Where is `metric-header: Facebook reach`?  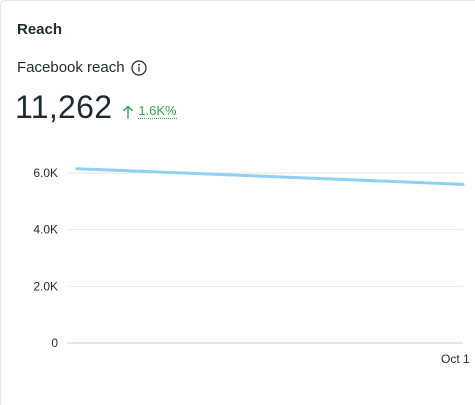 metric-header: Facebook reach is located at coordinates (82, 67).